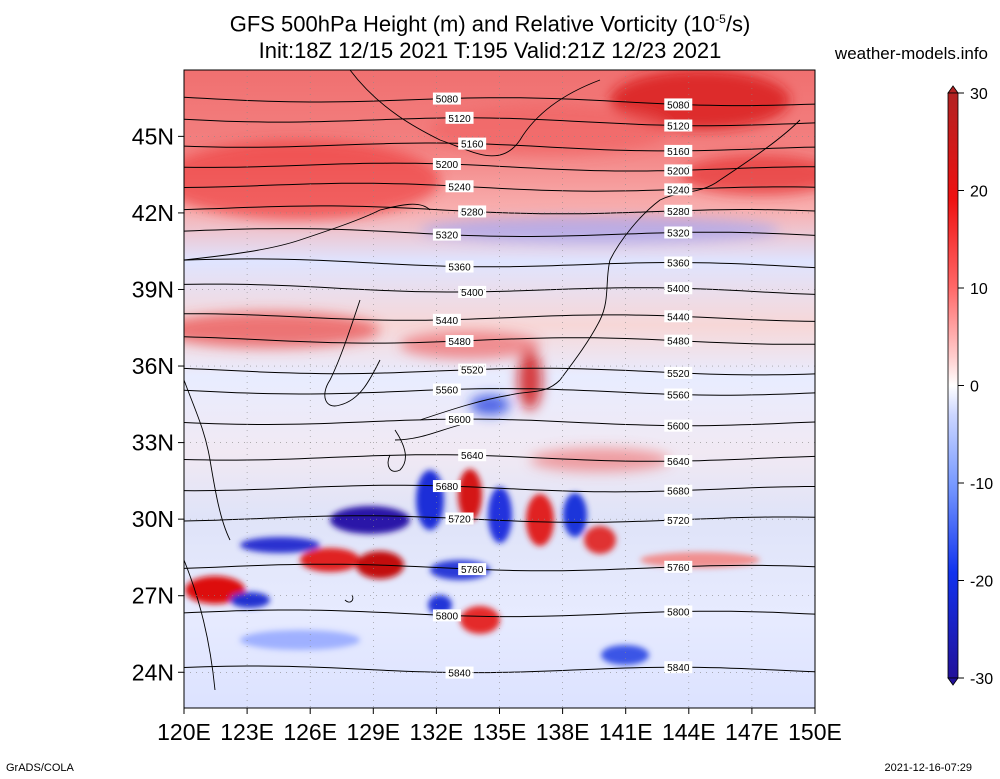 This screenshot has width=1000, height=779. What do you see at coordinates (720, 19) in the screenshot?
I see `title-superscript: -5` at bounding box center [720, 19].